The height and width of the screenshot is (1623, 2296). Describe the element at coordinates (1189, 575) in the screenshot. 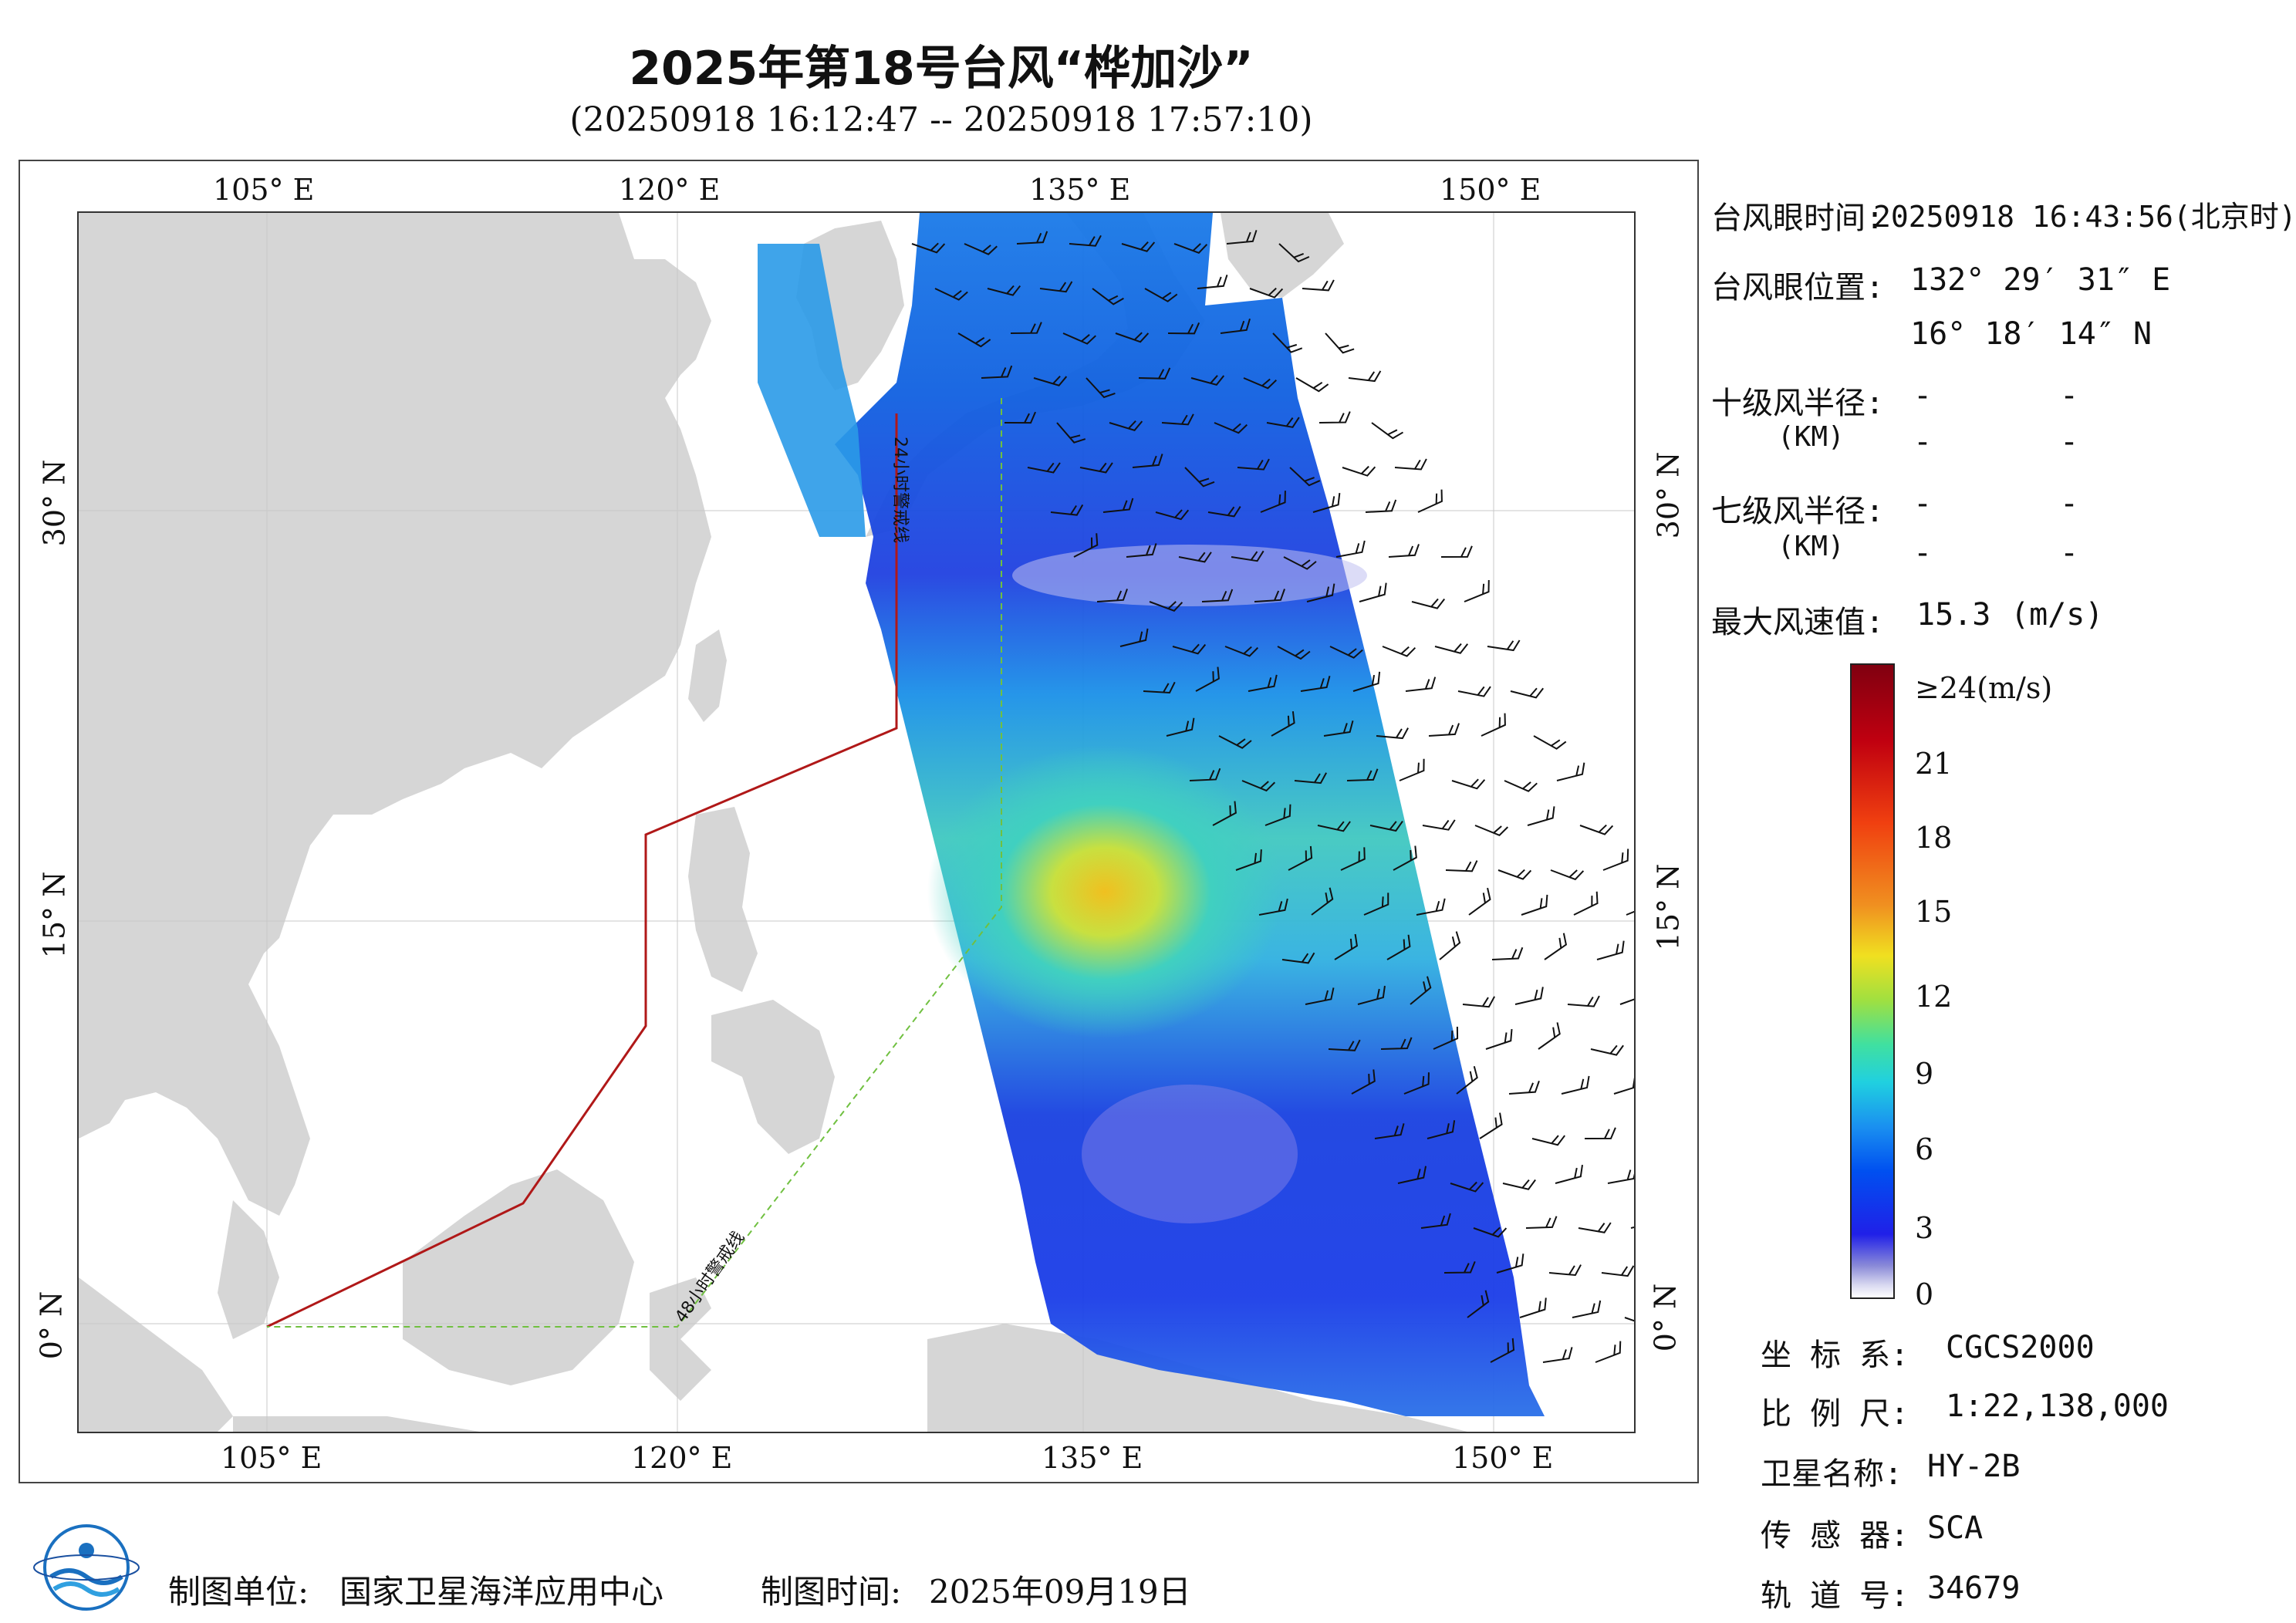

I see `low-wind-band` at that location.